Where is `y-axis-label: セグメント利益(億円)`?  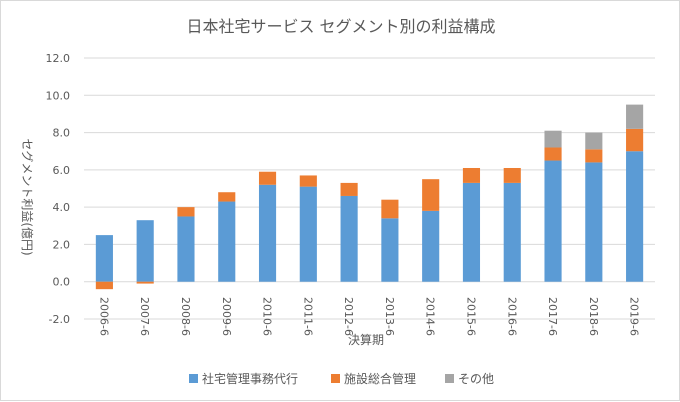 y-axis-label: セグメント利益(億円) is located at coordinates (27, 196).